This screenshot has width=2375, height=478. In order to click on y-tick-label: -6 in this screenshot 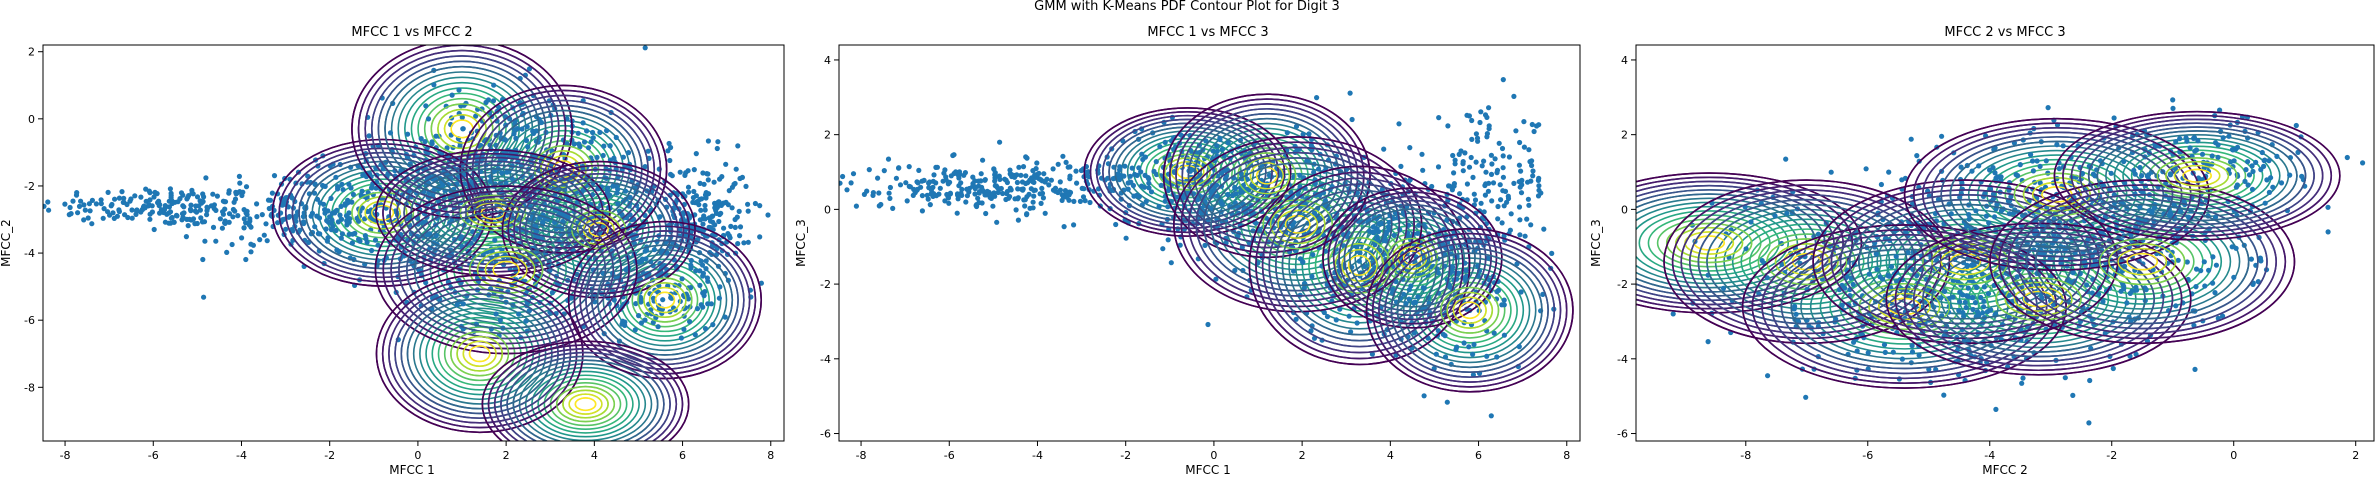, I will do `click(29, 320)`.